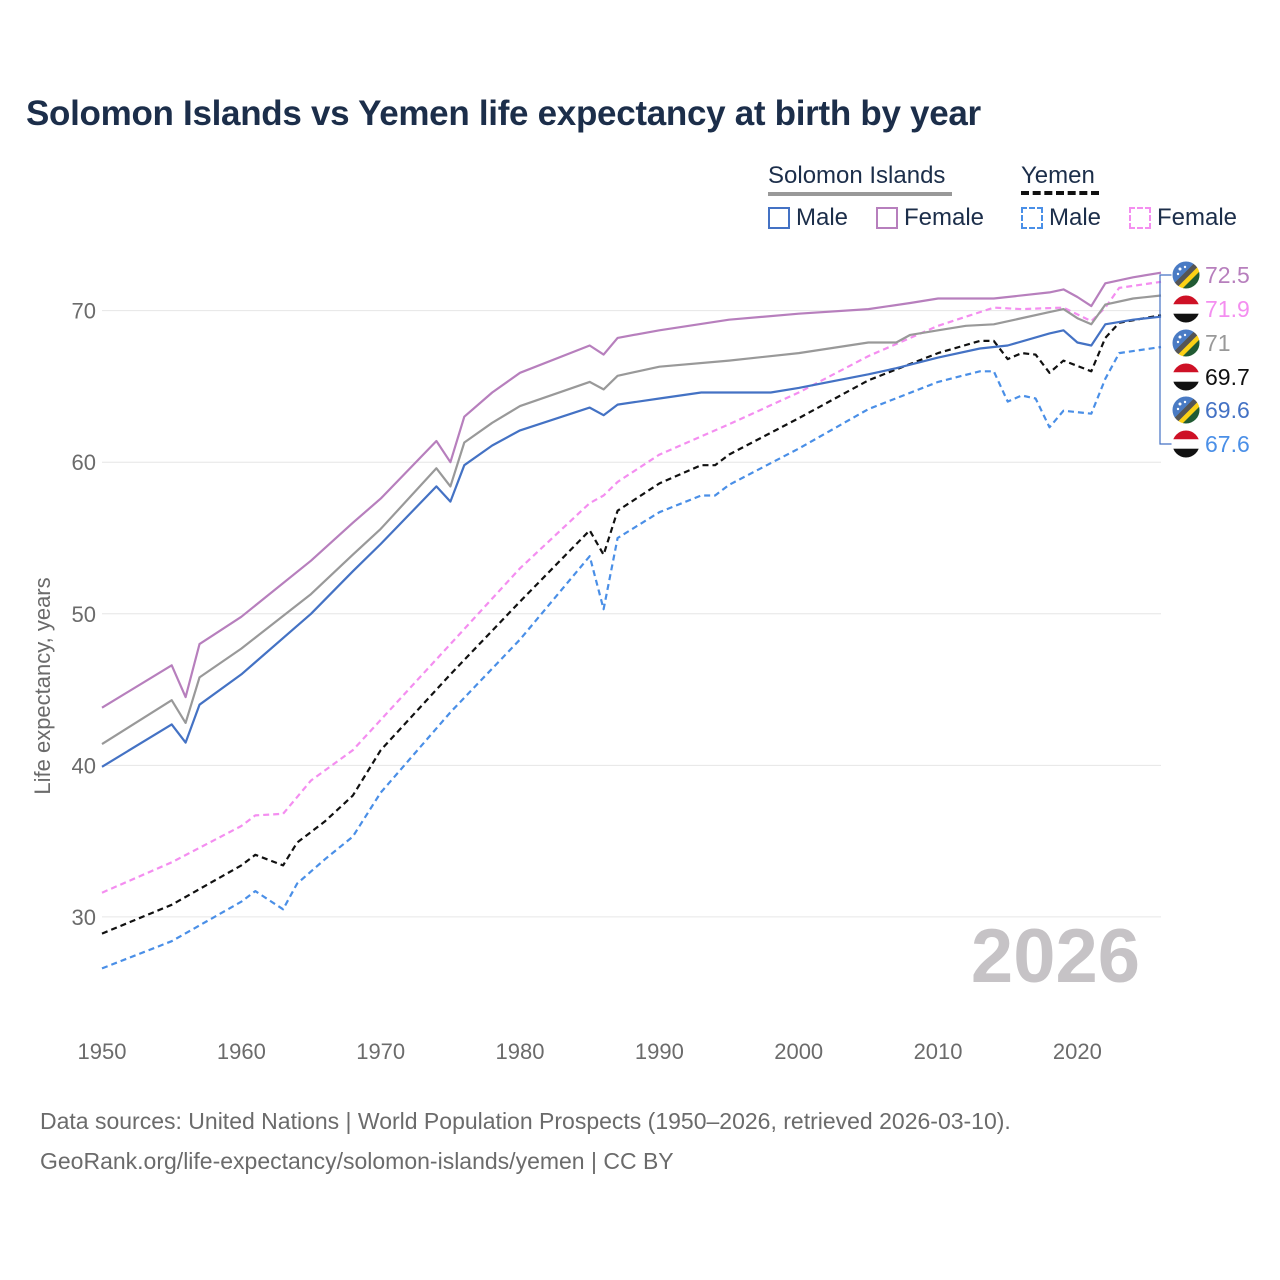 The height and width of the screenshot is (1280, 1280). What do you see at coordinates (822, 217) in the screenshot?
I see `legend-label-solomon-male: Male` at bounding box center [822, 217].